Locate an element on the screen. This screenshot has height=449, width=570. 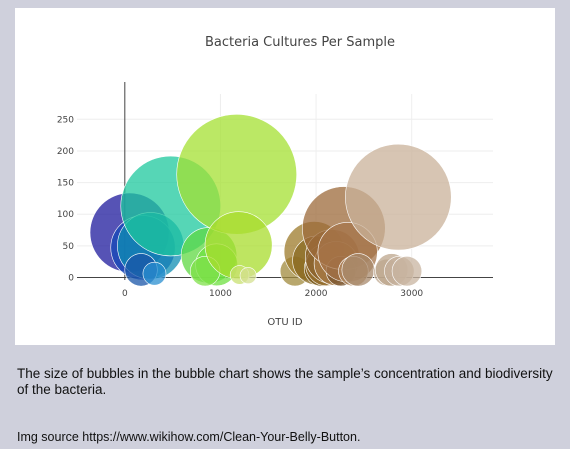
x-axis-title: OTU ID is located at coordinates (284, 322).